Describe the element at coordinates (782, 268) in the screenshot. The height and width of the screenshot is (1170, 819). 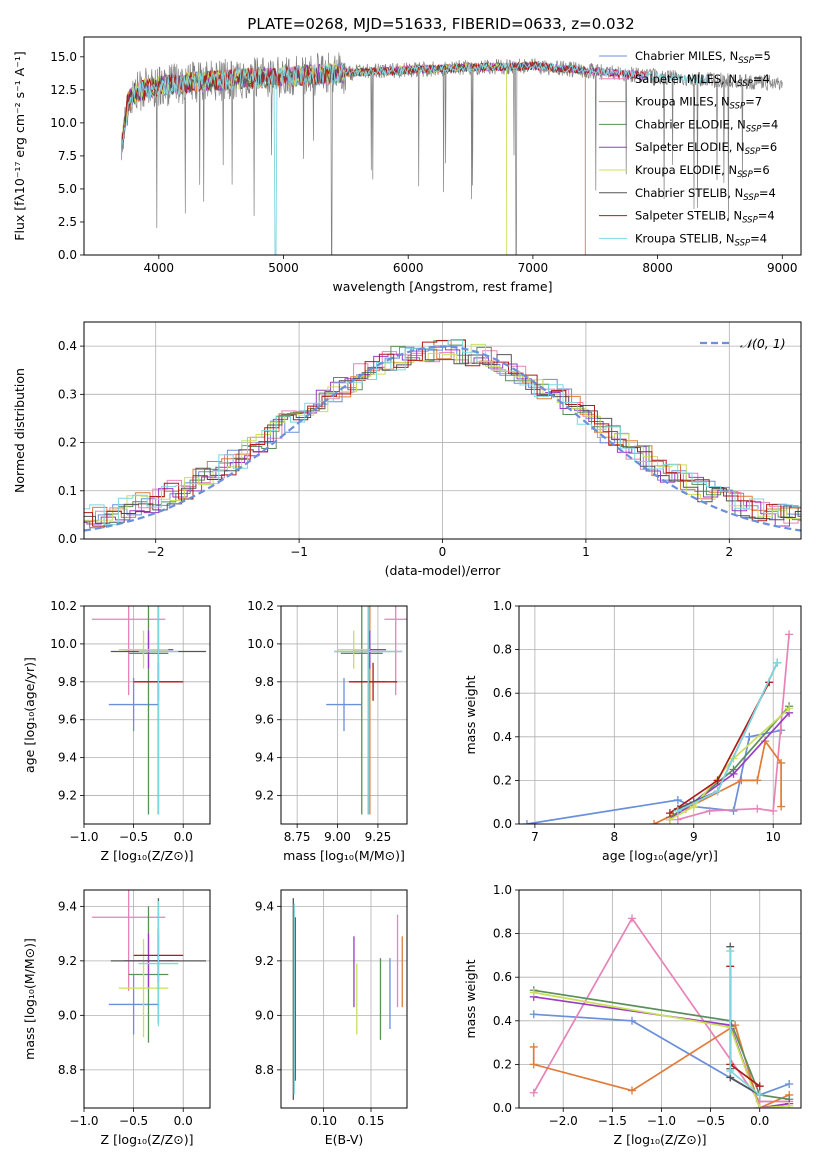
I see `x-tick-label: 9000` at that location.